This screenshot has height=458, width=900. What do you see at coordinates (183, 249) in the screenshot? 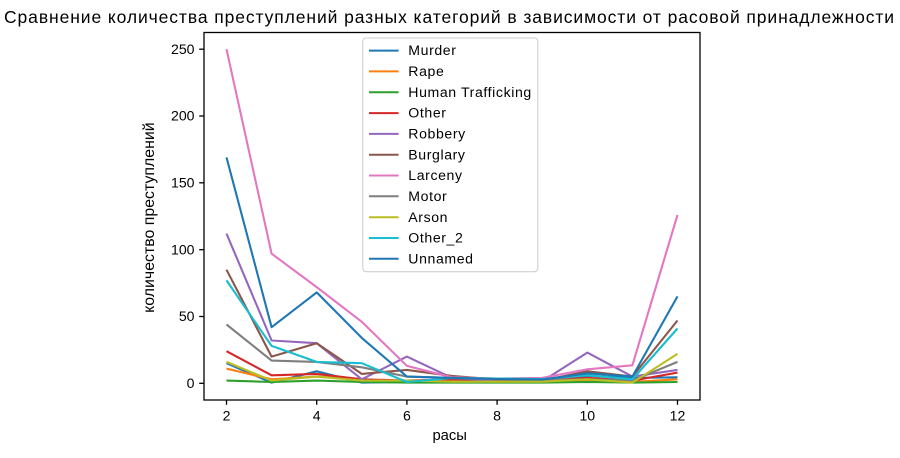
I see `svg-text: 100` at bounding box center [183, 249].